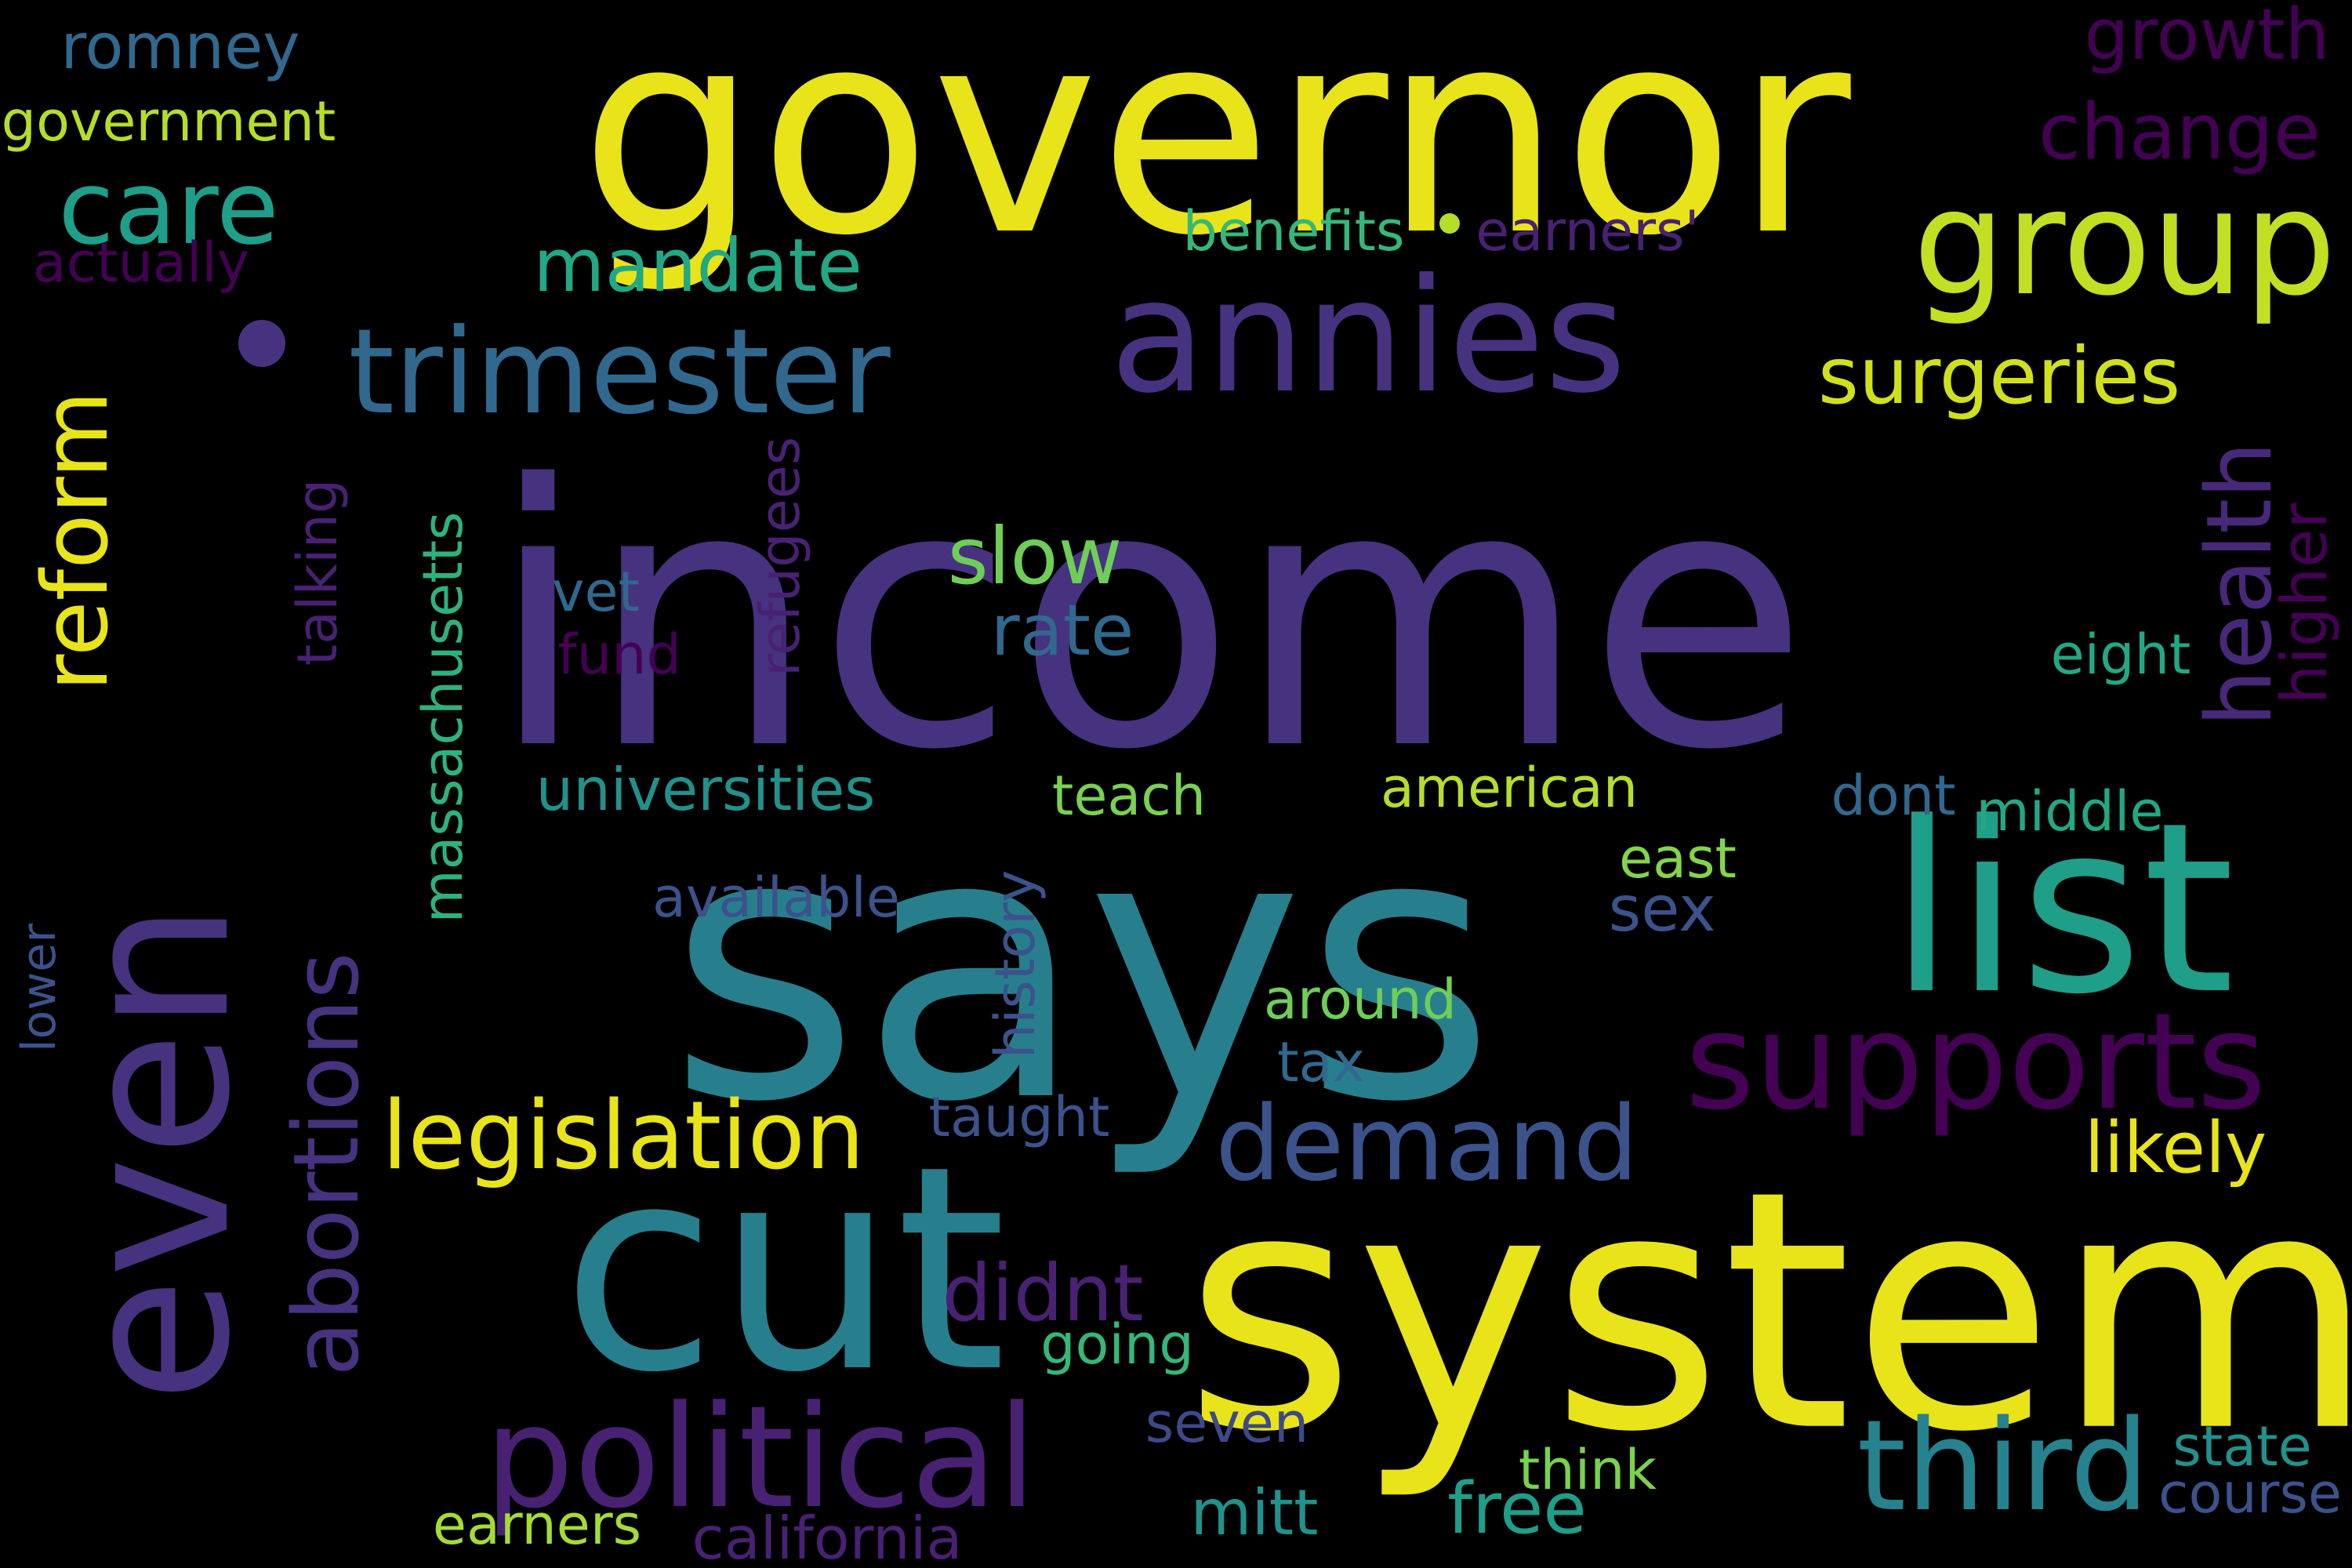  Describe the element at coordinates (76, 540) in the screenshot. I see `word-reform: reform` at that location.